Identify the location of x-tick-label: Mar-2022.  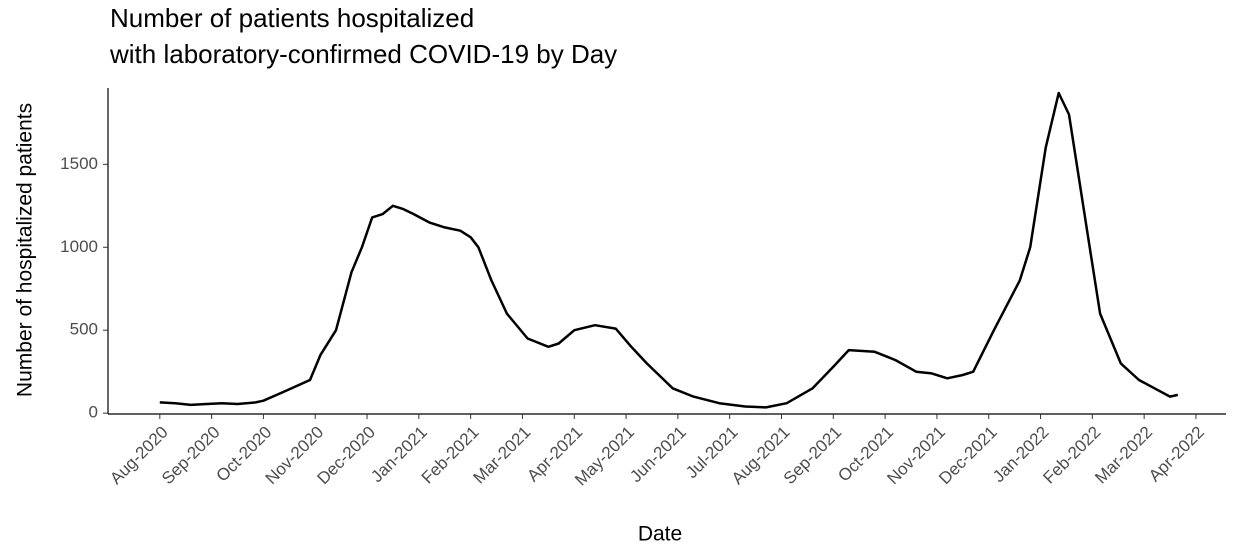
(1123, 455).